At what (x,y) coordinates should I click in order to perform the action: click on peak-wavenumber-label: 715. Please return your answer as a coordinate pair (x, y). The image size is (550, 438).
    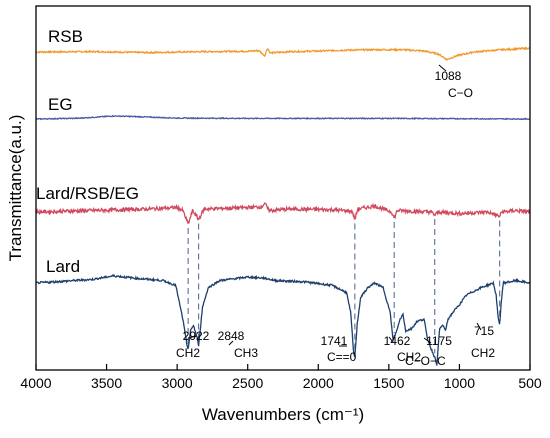
    Looking at the image, I should click on (484, 331).